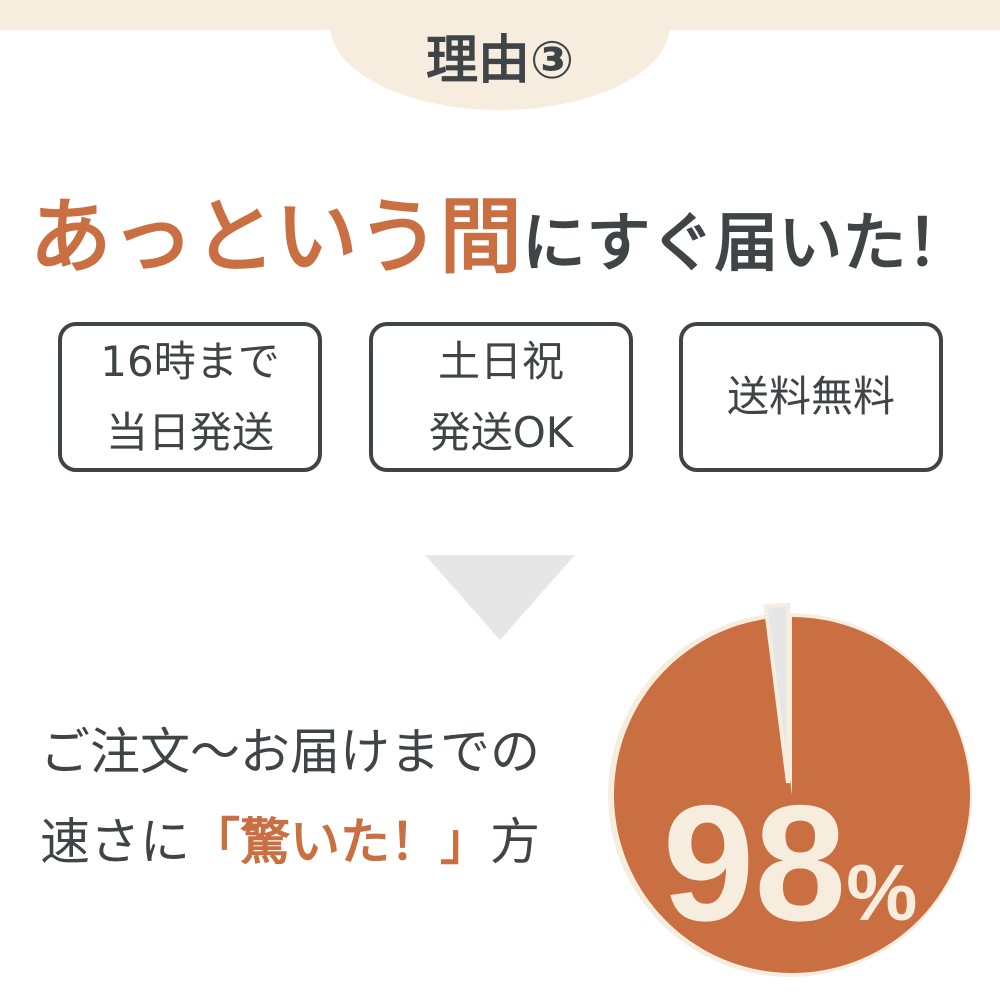 The height and width of the screenshot is (1000, 1000). What do you see at coordinates (275, 237) in the screenshot?
I see `headline-accent: あっという間` at bounding box center [275, 237].